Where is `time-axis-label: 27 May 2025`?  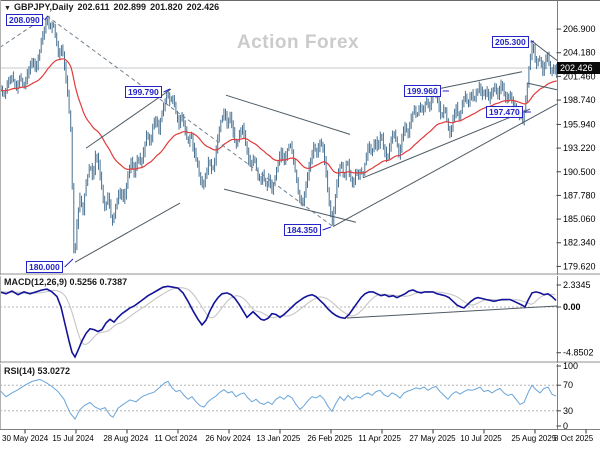 time-axis-label: 27 May 2025 is located at coordinates (432, 438).